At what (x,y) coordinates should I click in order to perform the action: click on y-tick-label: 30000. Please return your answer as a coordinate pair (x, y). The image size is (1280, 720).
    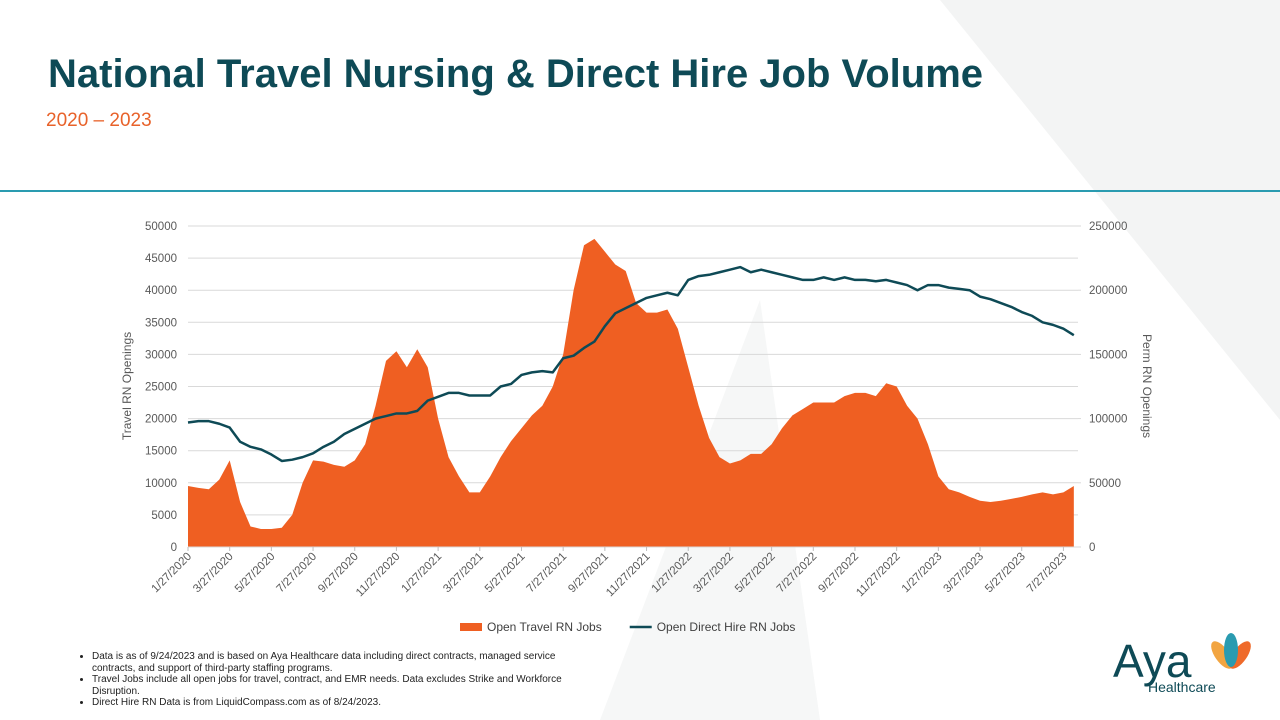
    Looking at the image, I should click on (161, 355).